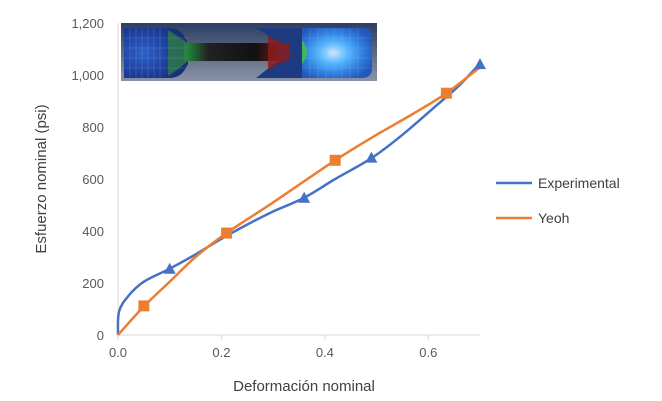 The height and width of the screenshot is (401, 662). I want to click on y-tick-label: 1,000, so click(87, 75).